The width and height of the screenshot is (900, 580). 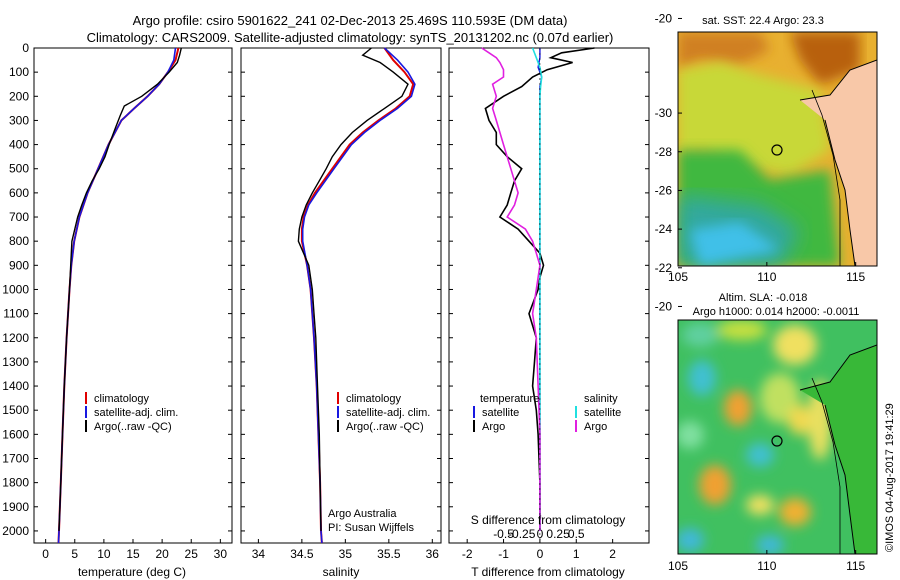 What do you see at coordinates (503, 554) in the screenshot?
I see `x-tick-label: -1` at bounding box center [503, 554].